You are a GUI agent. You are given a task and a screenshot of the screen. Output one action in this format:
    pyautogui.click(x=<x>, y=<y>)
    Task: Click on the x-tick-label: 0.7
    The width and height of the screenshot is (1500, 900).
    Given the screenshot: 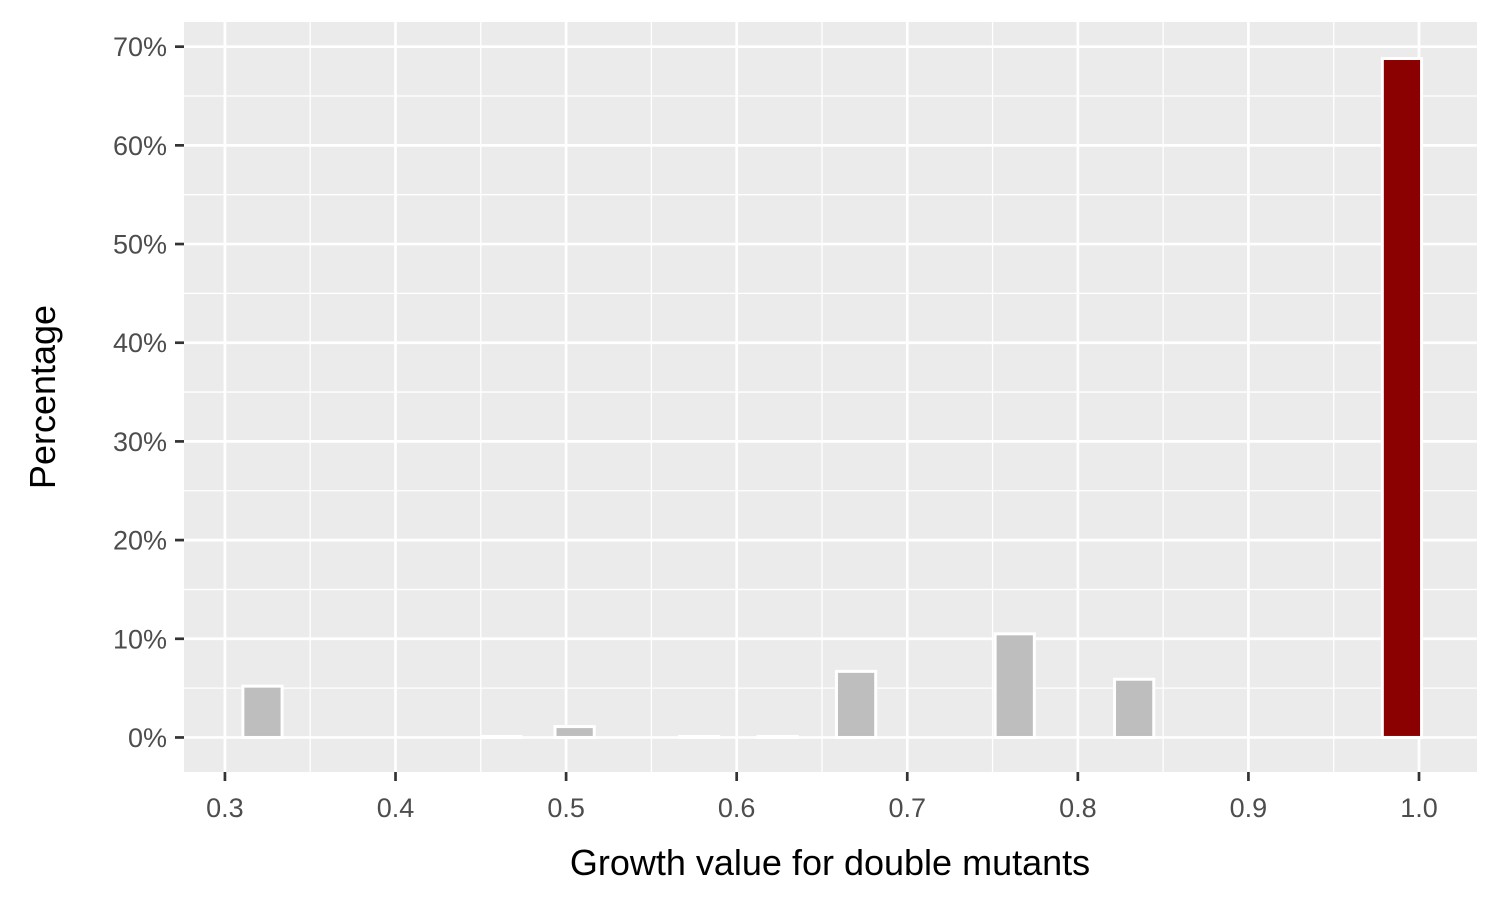 What is the action you would take?
    pyautogui.click(x=907, y=808)
    